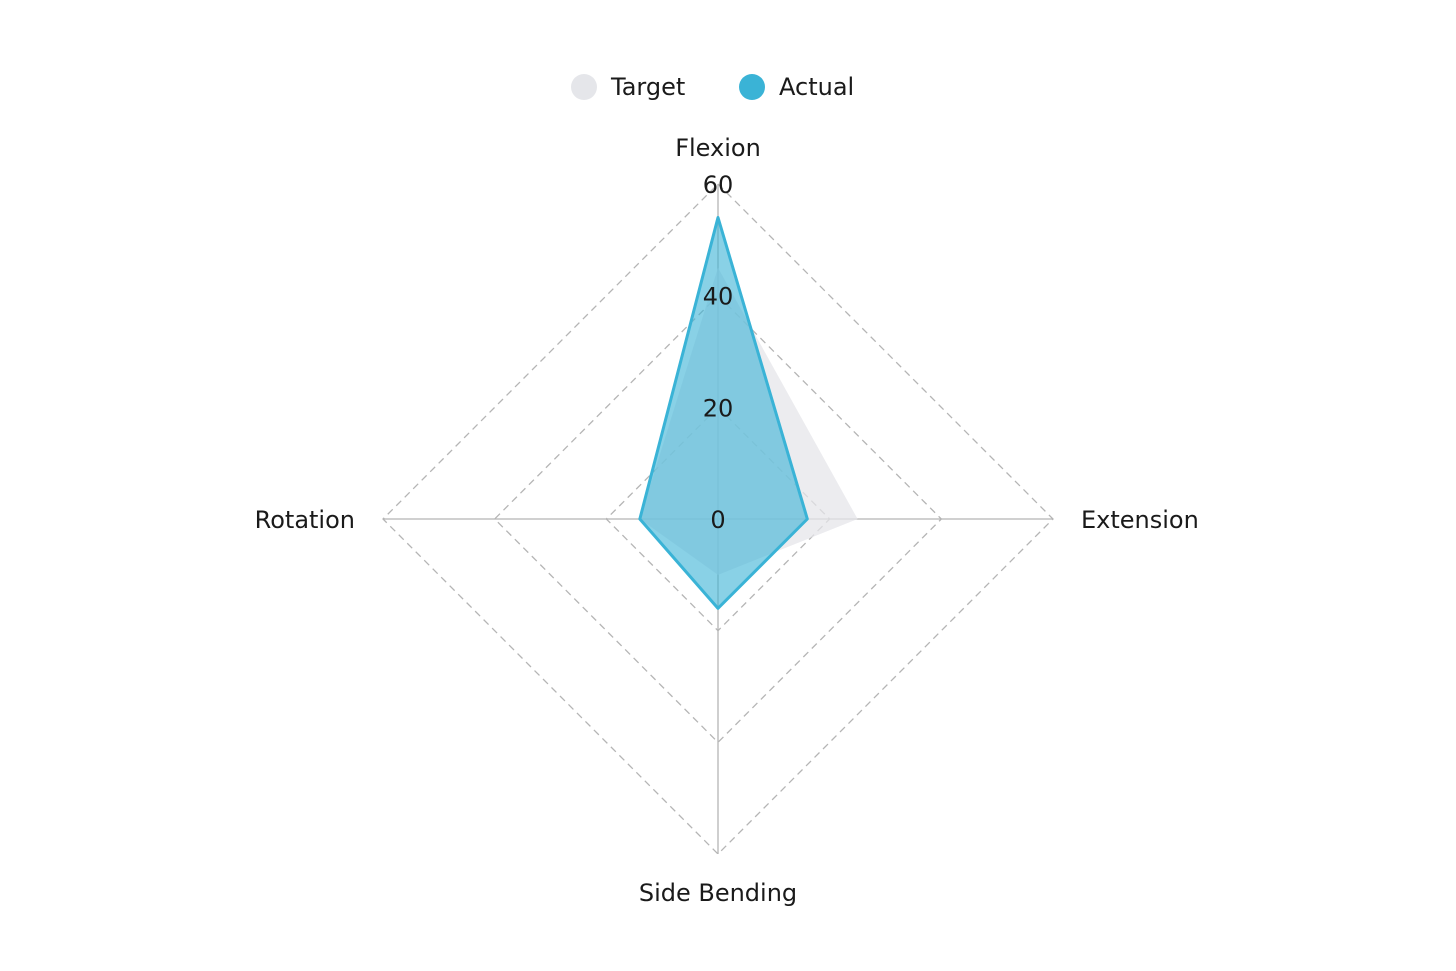 The height and width of the screenshot is (971, 1456). I want to click on legend-item-target: Target, so click(628, 87).